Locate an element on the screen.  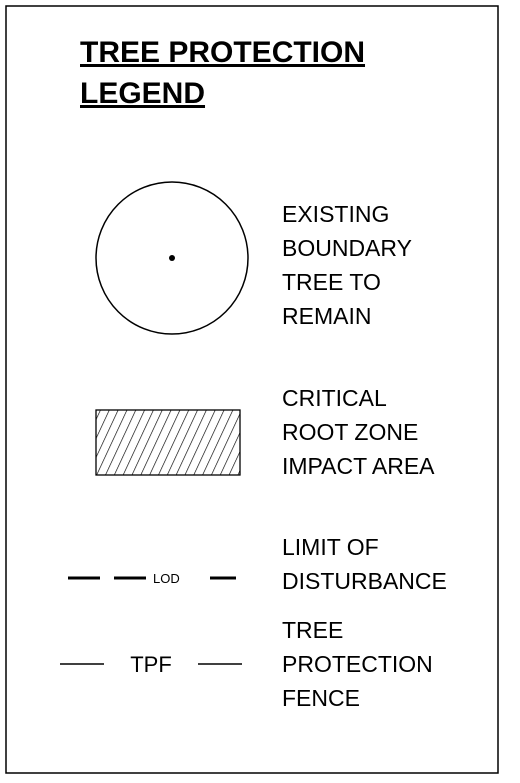
item-label: CRITICAL is located at coordinates (334, 398).